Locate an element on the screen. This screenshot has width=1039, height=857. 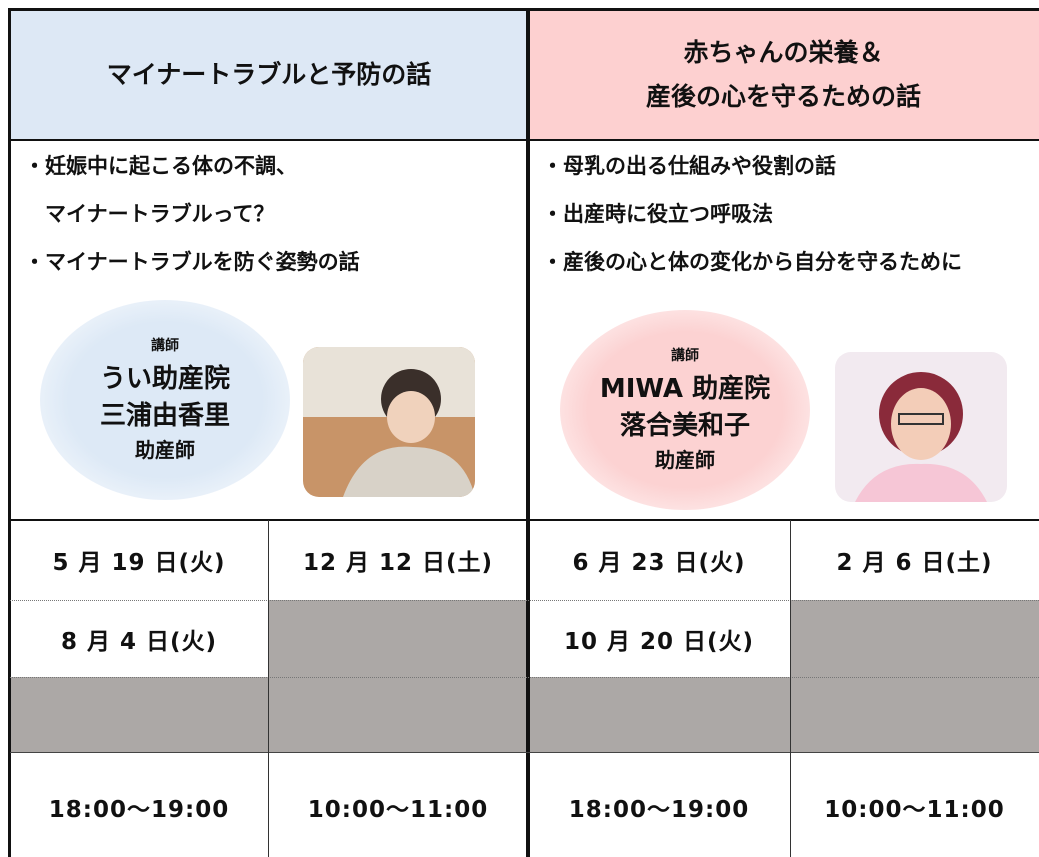
schedule-cell: 2 月 6 日(土) is located at coordinates (914, 563).